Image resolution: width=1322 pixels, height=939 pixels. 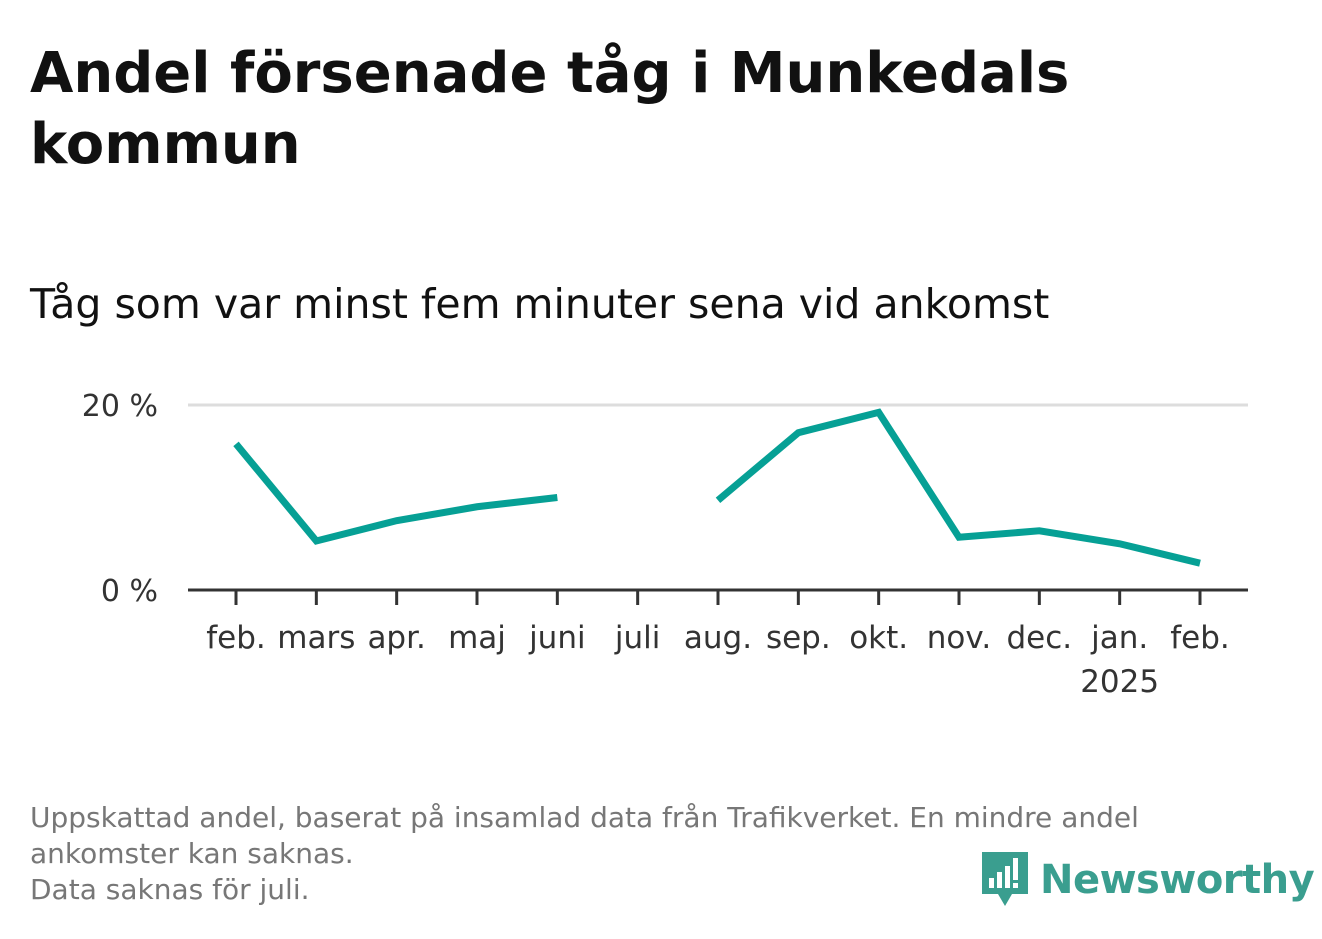 I want to click on x-tick-label: aug., so click(x=718, y=638).